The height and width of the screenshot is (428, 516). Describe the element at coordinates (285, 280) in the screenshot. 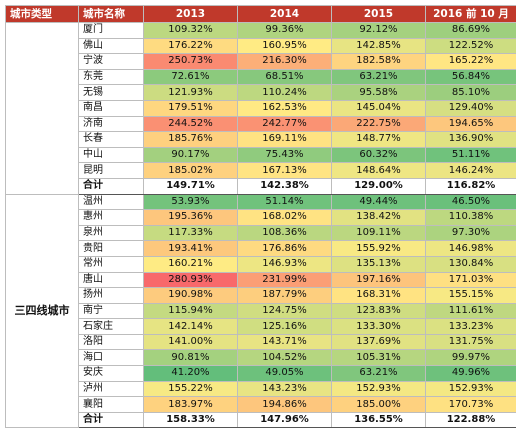

I see `value-cell: 231.99%` at that location.